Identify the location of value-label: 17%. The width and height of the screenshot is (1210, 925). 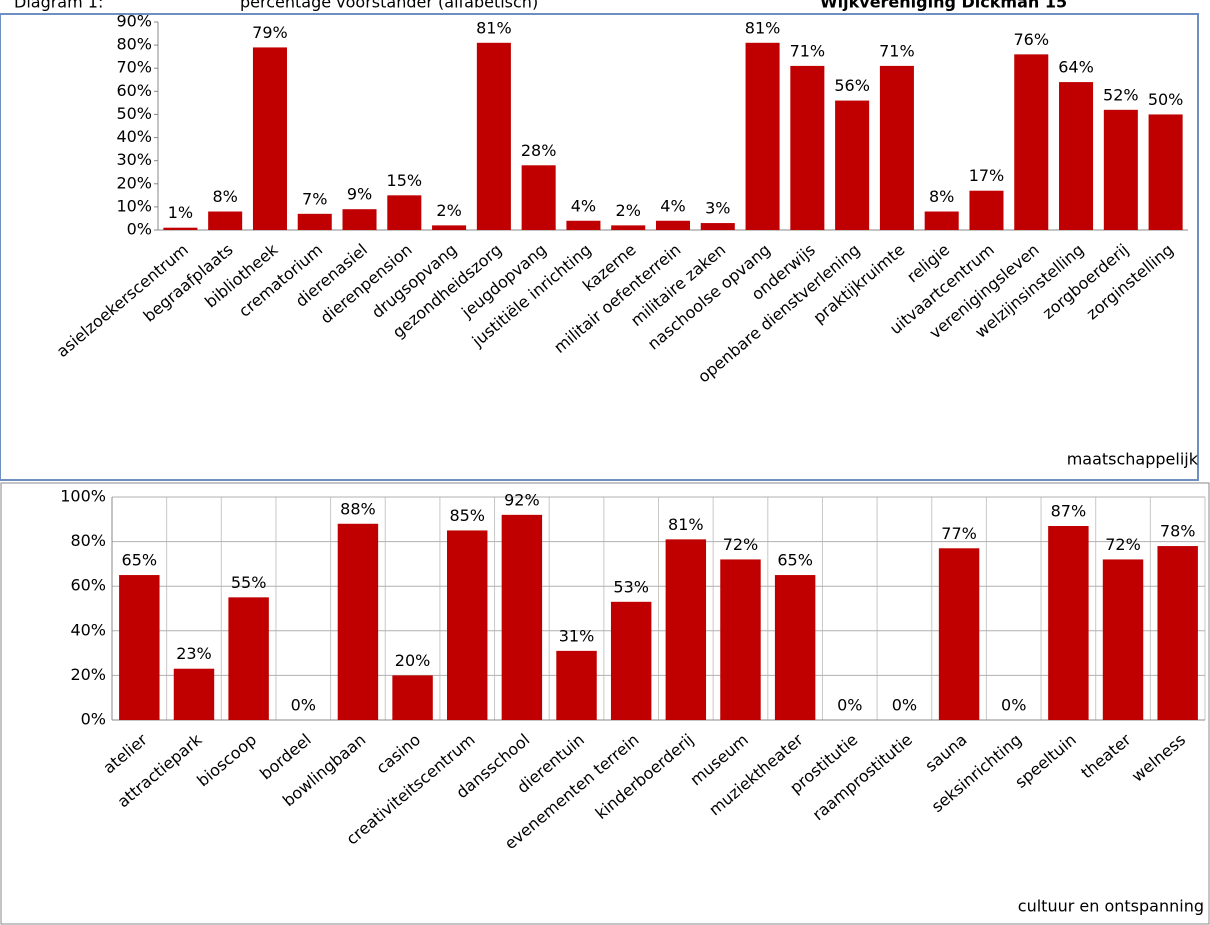
(987, 175).